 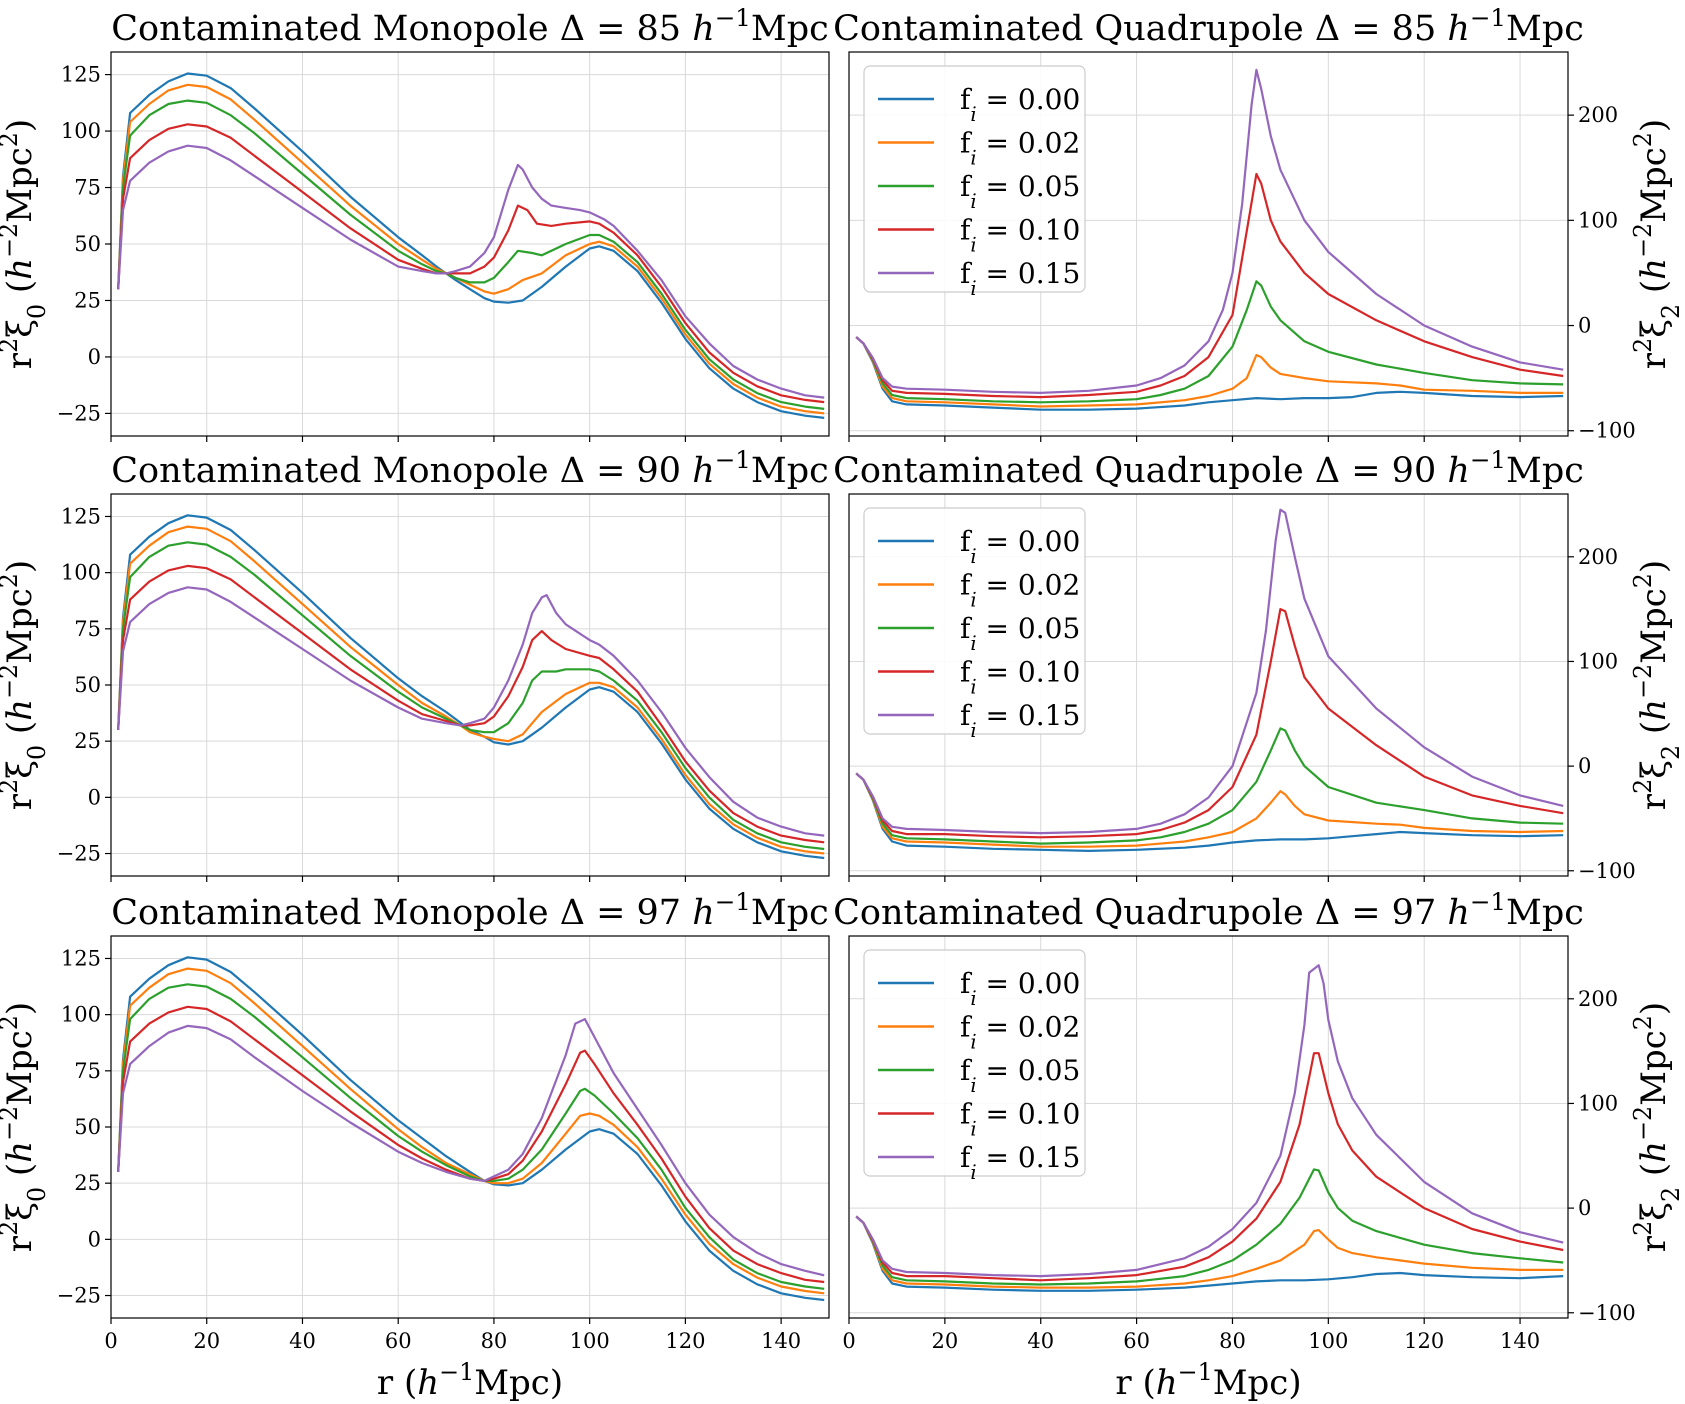 What do you see at coordinates (590, 1341) in the screenshot?
I see `x-tick-label: 100` at bounding box center [590, 1341].